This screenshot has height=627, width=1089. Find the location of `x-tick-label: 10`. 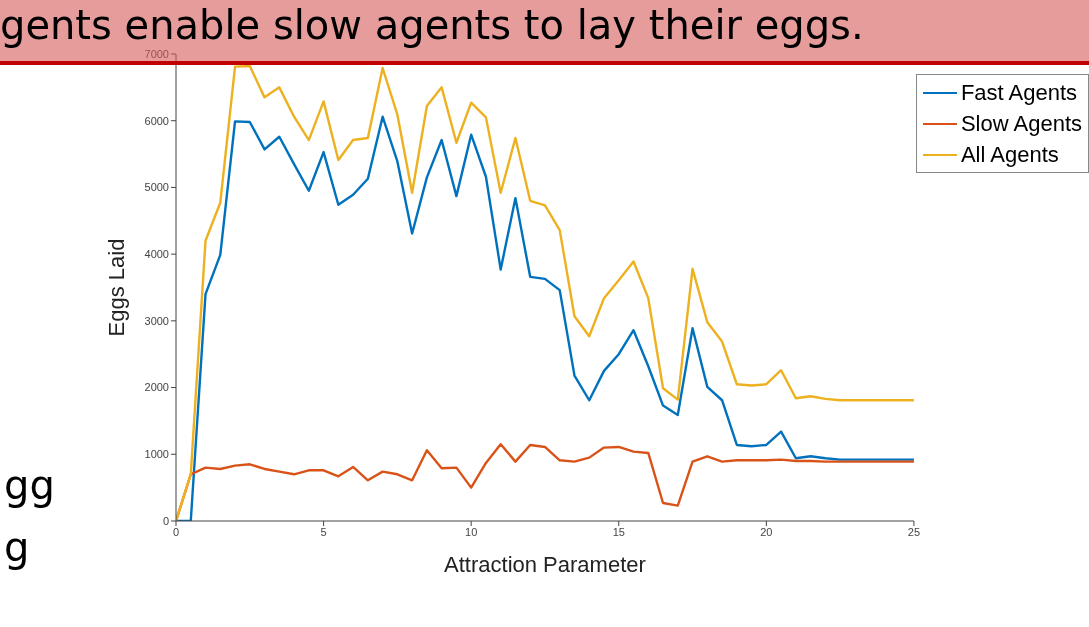

x-tick-label: 10 is located at coordinates (471, 531).